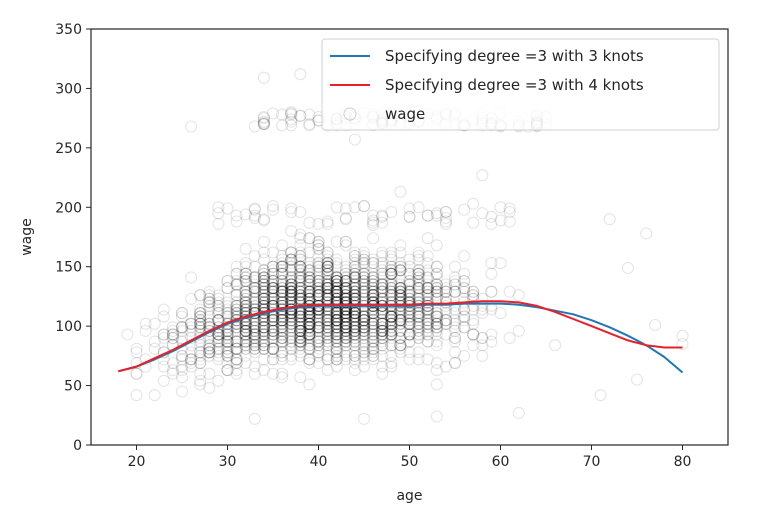 The image size is (768, 517). Describe the element at coordinates (68, 268) in the screenshot. I see `y-tick-label: 150` at that location.